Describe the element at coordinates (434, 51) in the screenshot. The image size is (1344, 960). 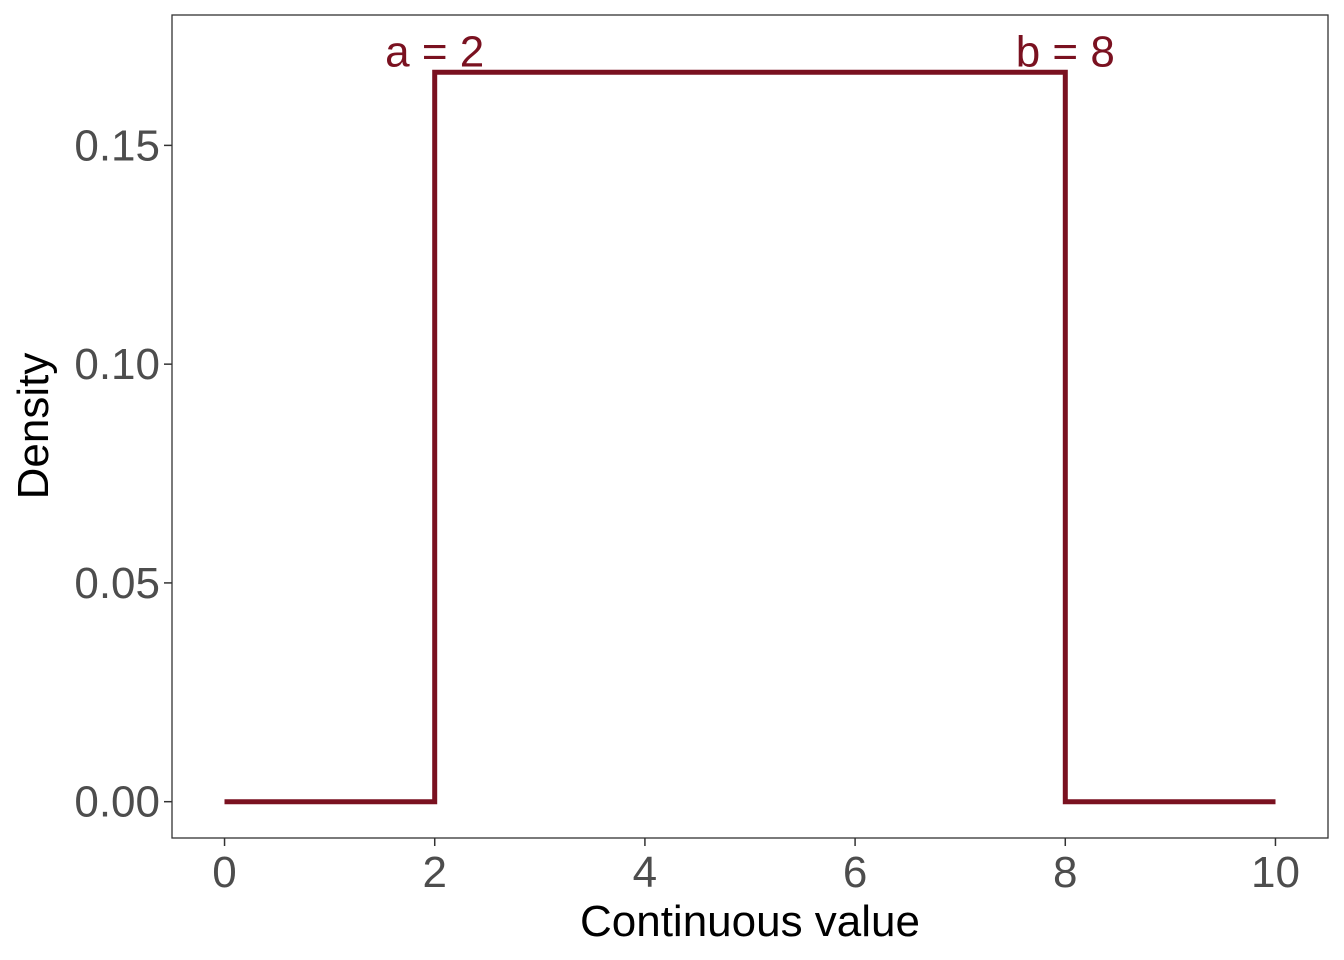
I see `bound-annotation: a = 2` at that location.